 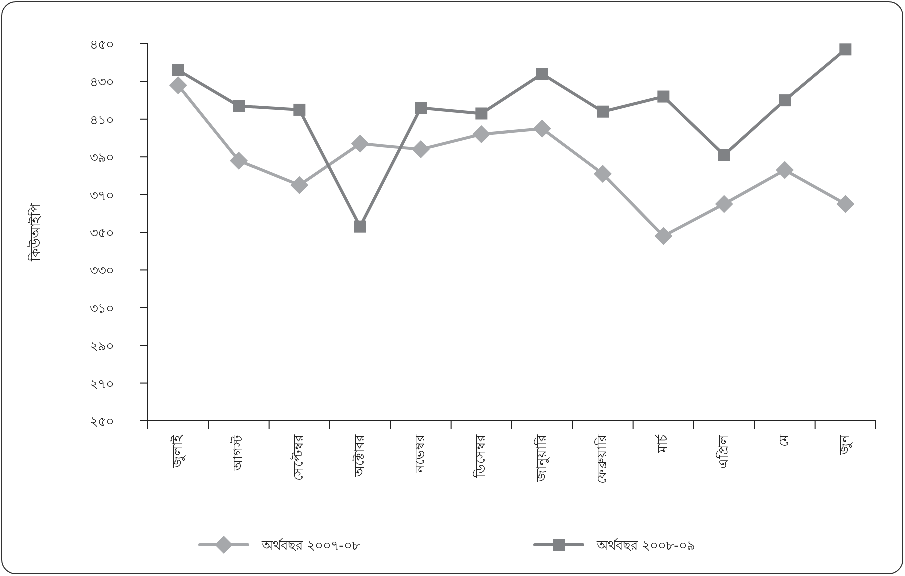 What do you see at coordinates (481, 456) in the screenshot?
I see `x-tick-label: ডিসেম্বর` at bounding box center [481, 456].